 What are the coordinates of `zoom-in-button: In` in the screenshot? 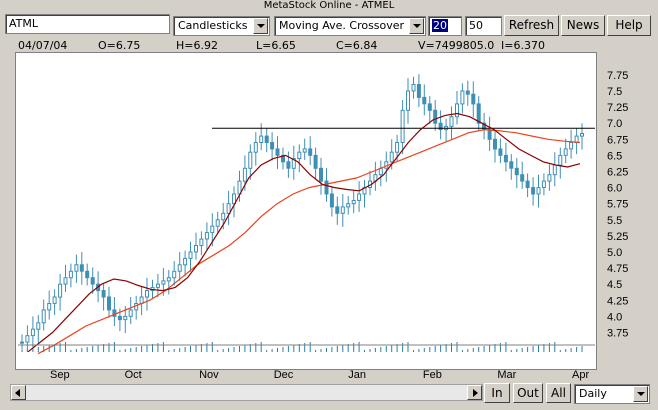 It's located at (497, 393).